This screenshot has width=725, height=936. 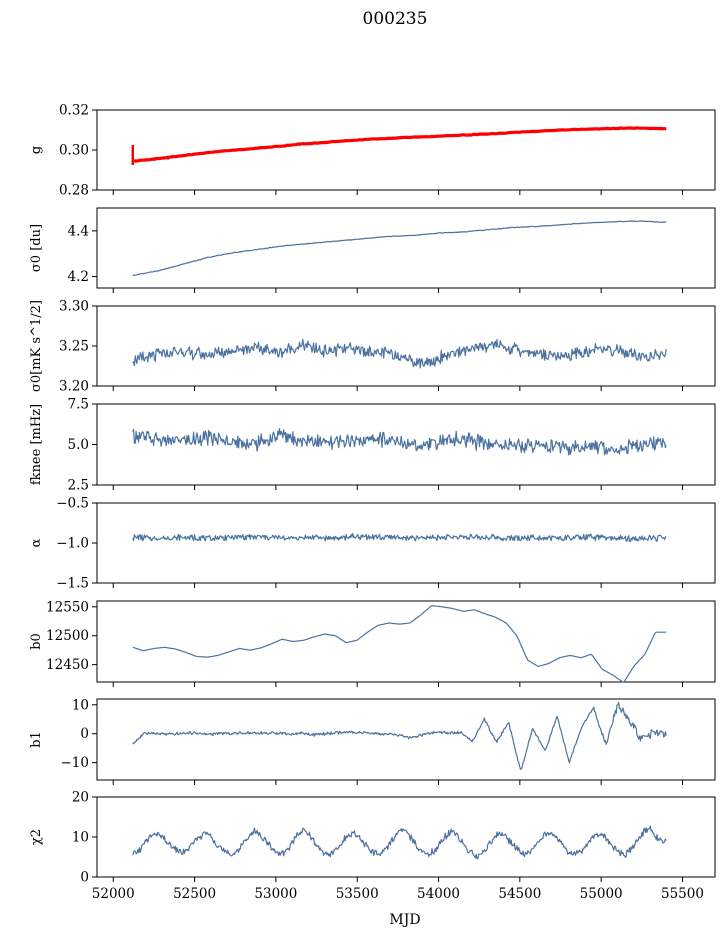 I want to click on series-line-b0, so click(x=399, y=644).